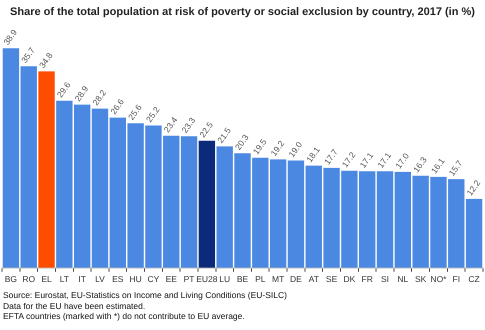 The image size is (485, 330). I want to click on x-tick-label: DE, so click(296, 279).